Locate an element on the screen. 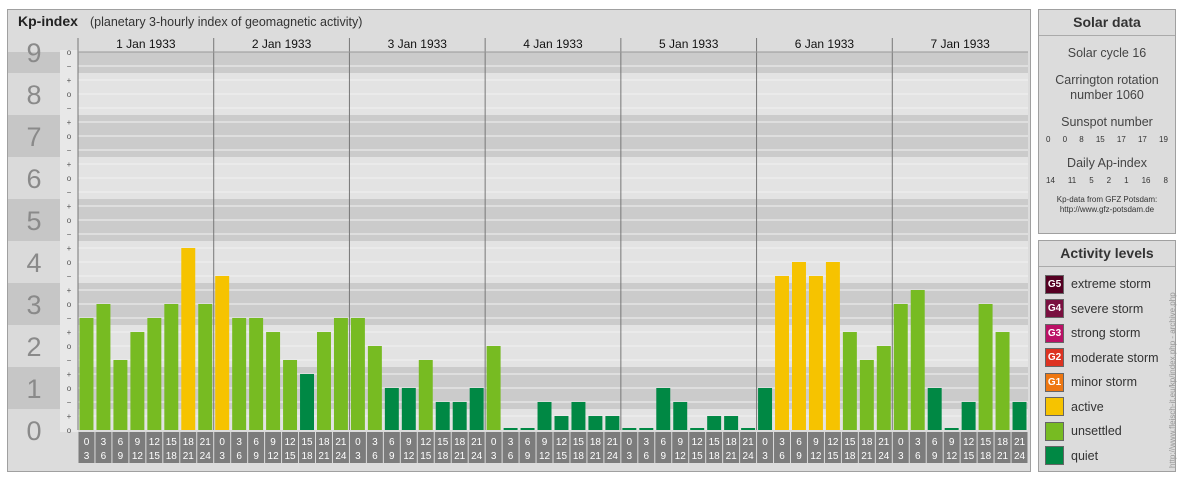 The image size is (1184, 480). sunspot-value: 0 is located at coordinates (1048, 139).